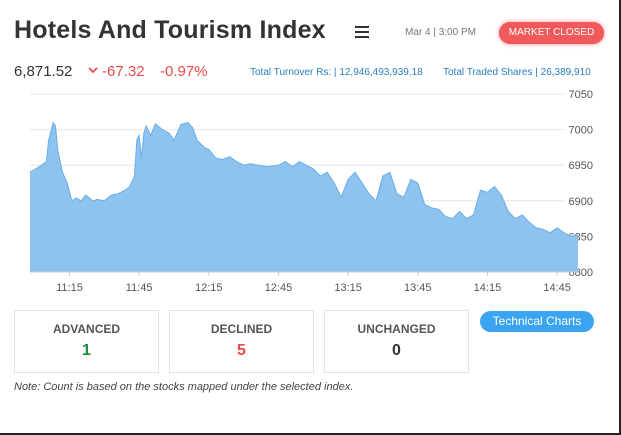 The width and height of the screenshot is (621, 435). What do you see at coordinates (123, 71) in the screenshot?
I see `change-absolute: -67.32` at bounding box center [123, 71].